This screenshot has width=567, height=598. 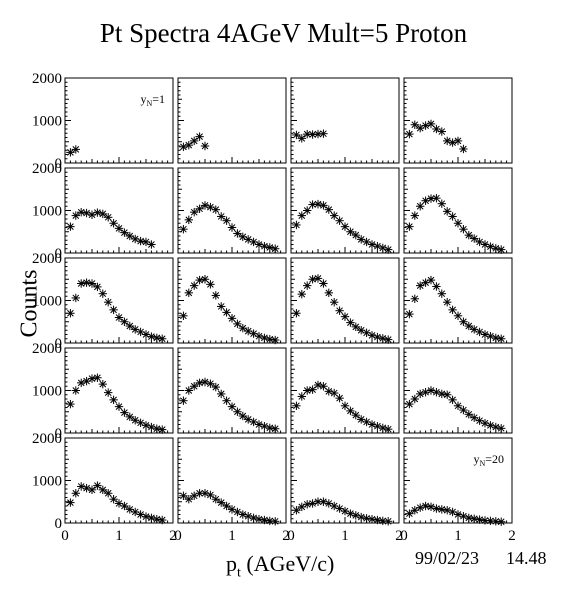 I want to click on y-tick-label-row4-2000: 2000, so click(x=47, y=349).